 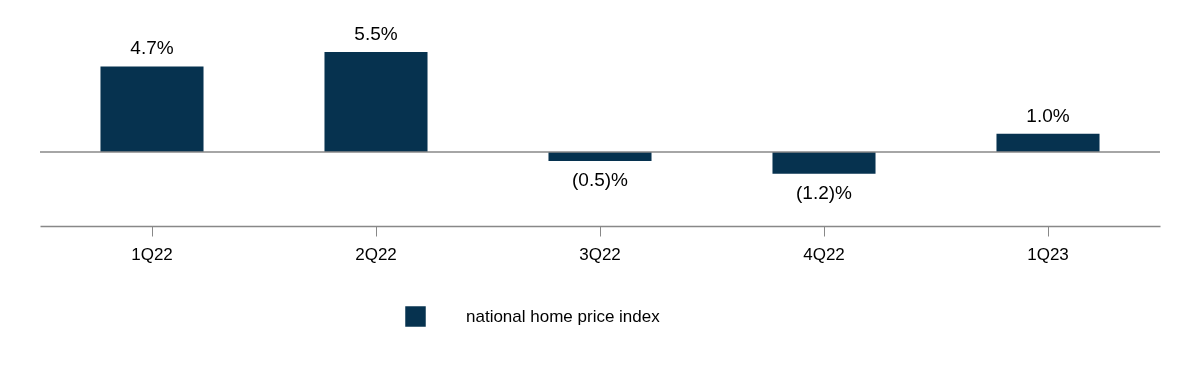 What do you see at coordinates (600, 179) in the screenshot?
I see `data-label: (0.5)%` at bounding box center [600, 179].